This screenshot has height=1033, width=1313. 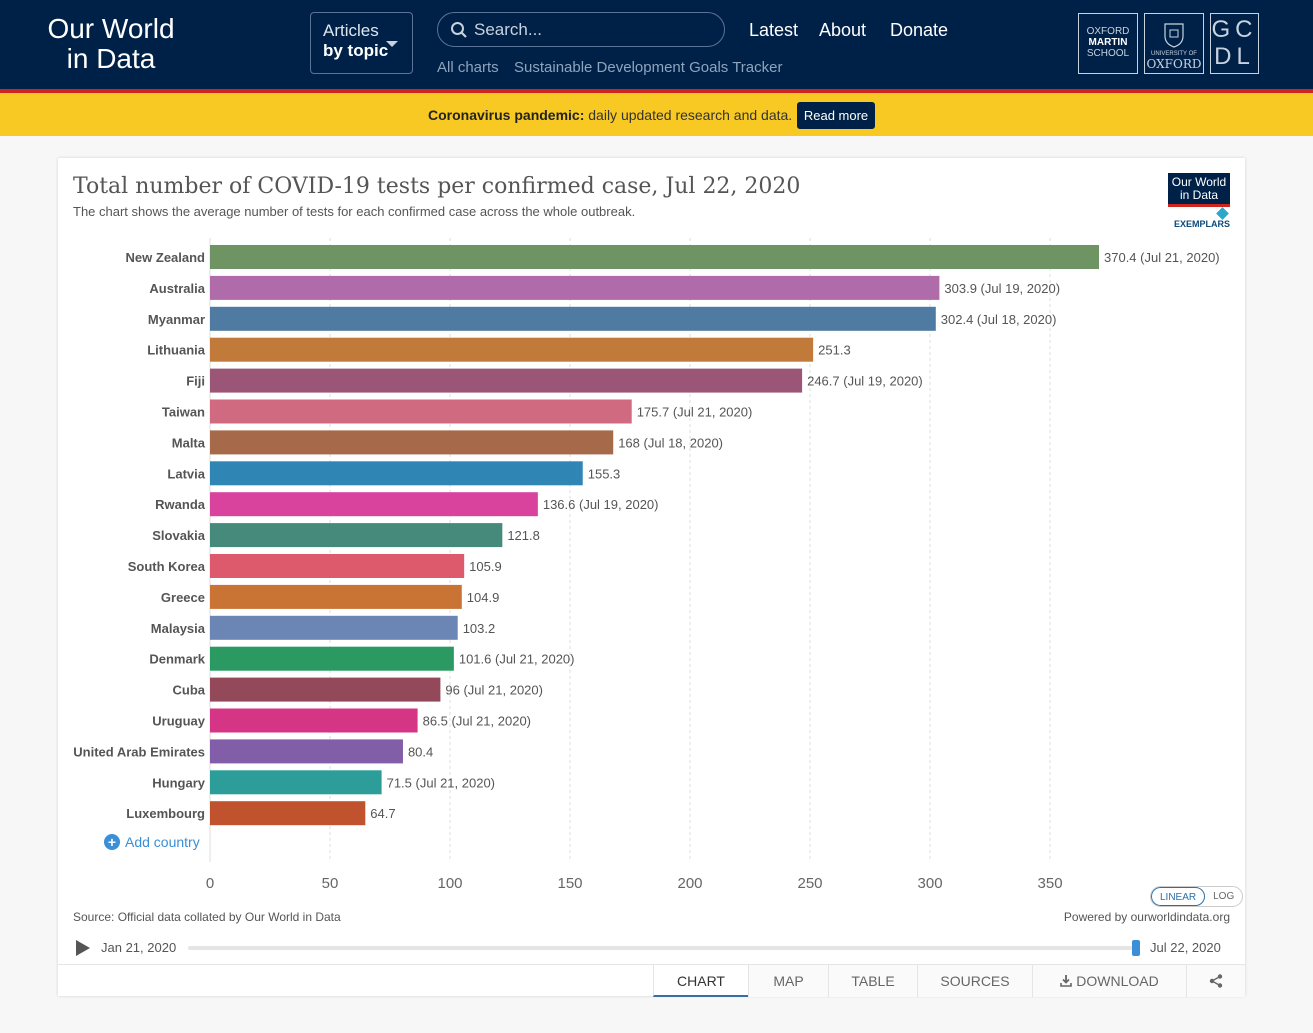 I want to click on tab-chart: CHART, so click(x=700, y=981).